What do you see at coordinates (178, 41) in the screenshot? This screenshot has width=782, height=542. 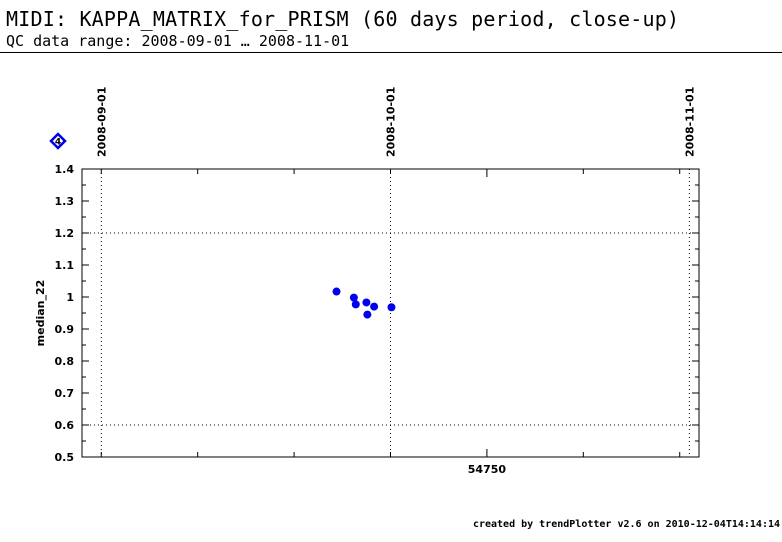 I see `chart-subtitle: QC data range: 2008-09-01 … 2008-11-01` at bounding box center [178, 41].